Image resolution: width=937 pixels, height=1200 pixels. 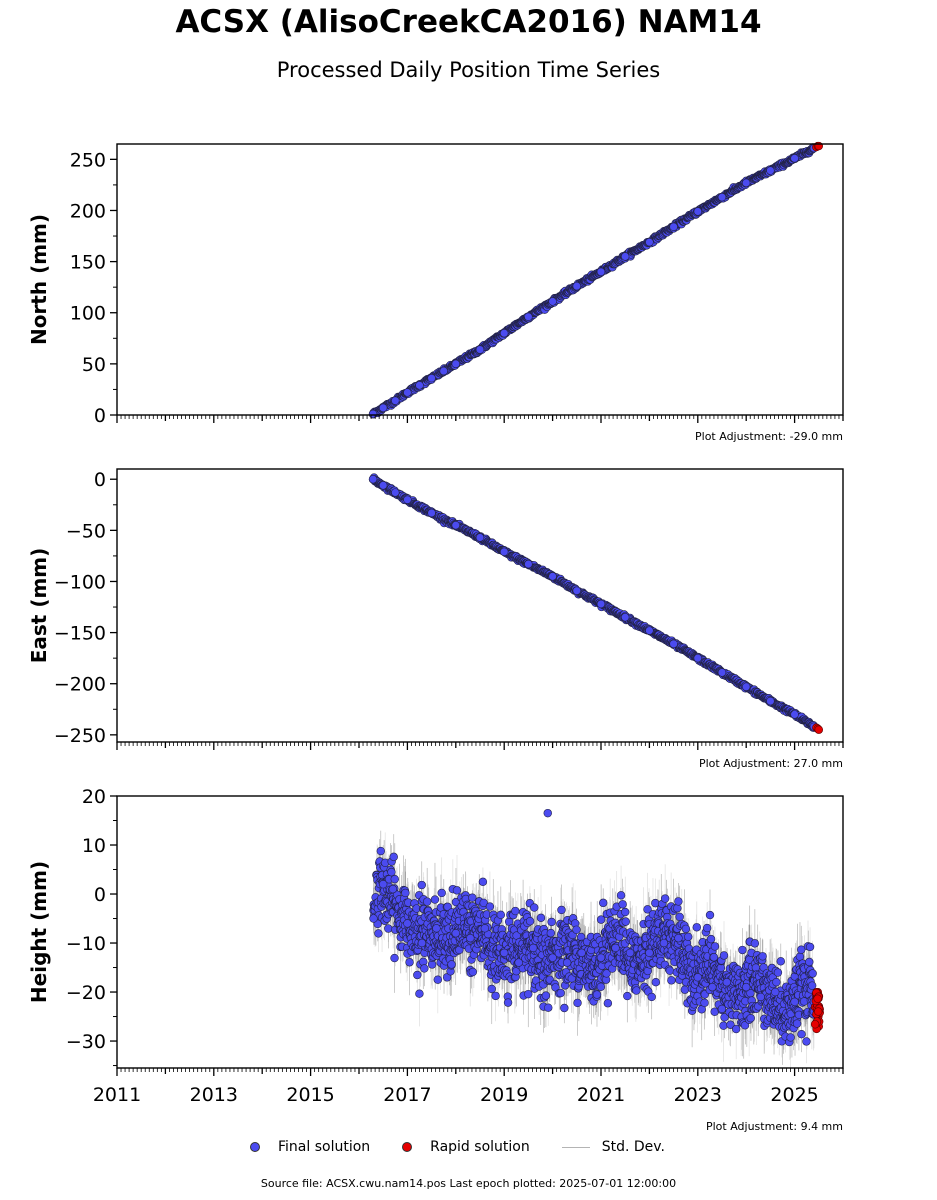 What do you see at coordinates (596, 927) in the screenshot?
I see `panel-2-data` at bounding box center [596, 927].